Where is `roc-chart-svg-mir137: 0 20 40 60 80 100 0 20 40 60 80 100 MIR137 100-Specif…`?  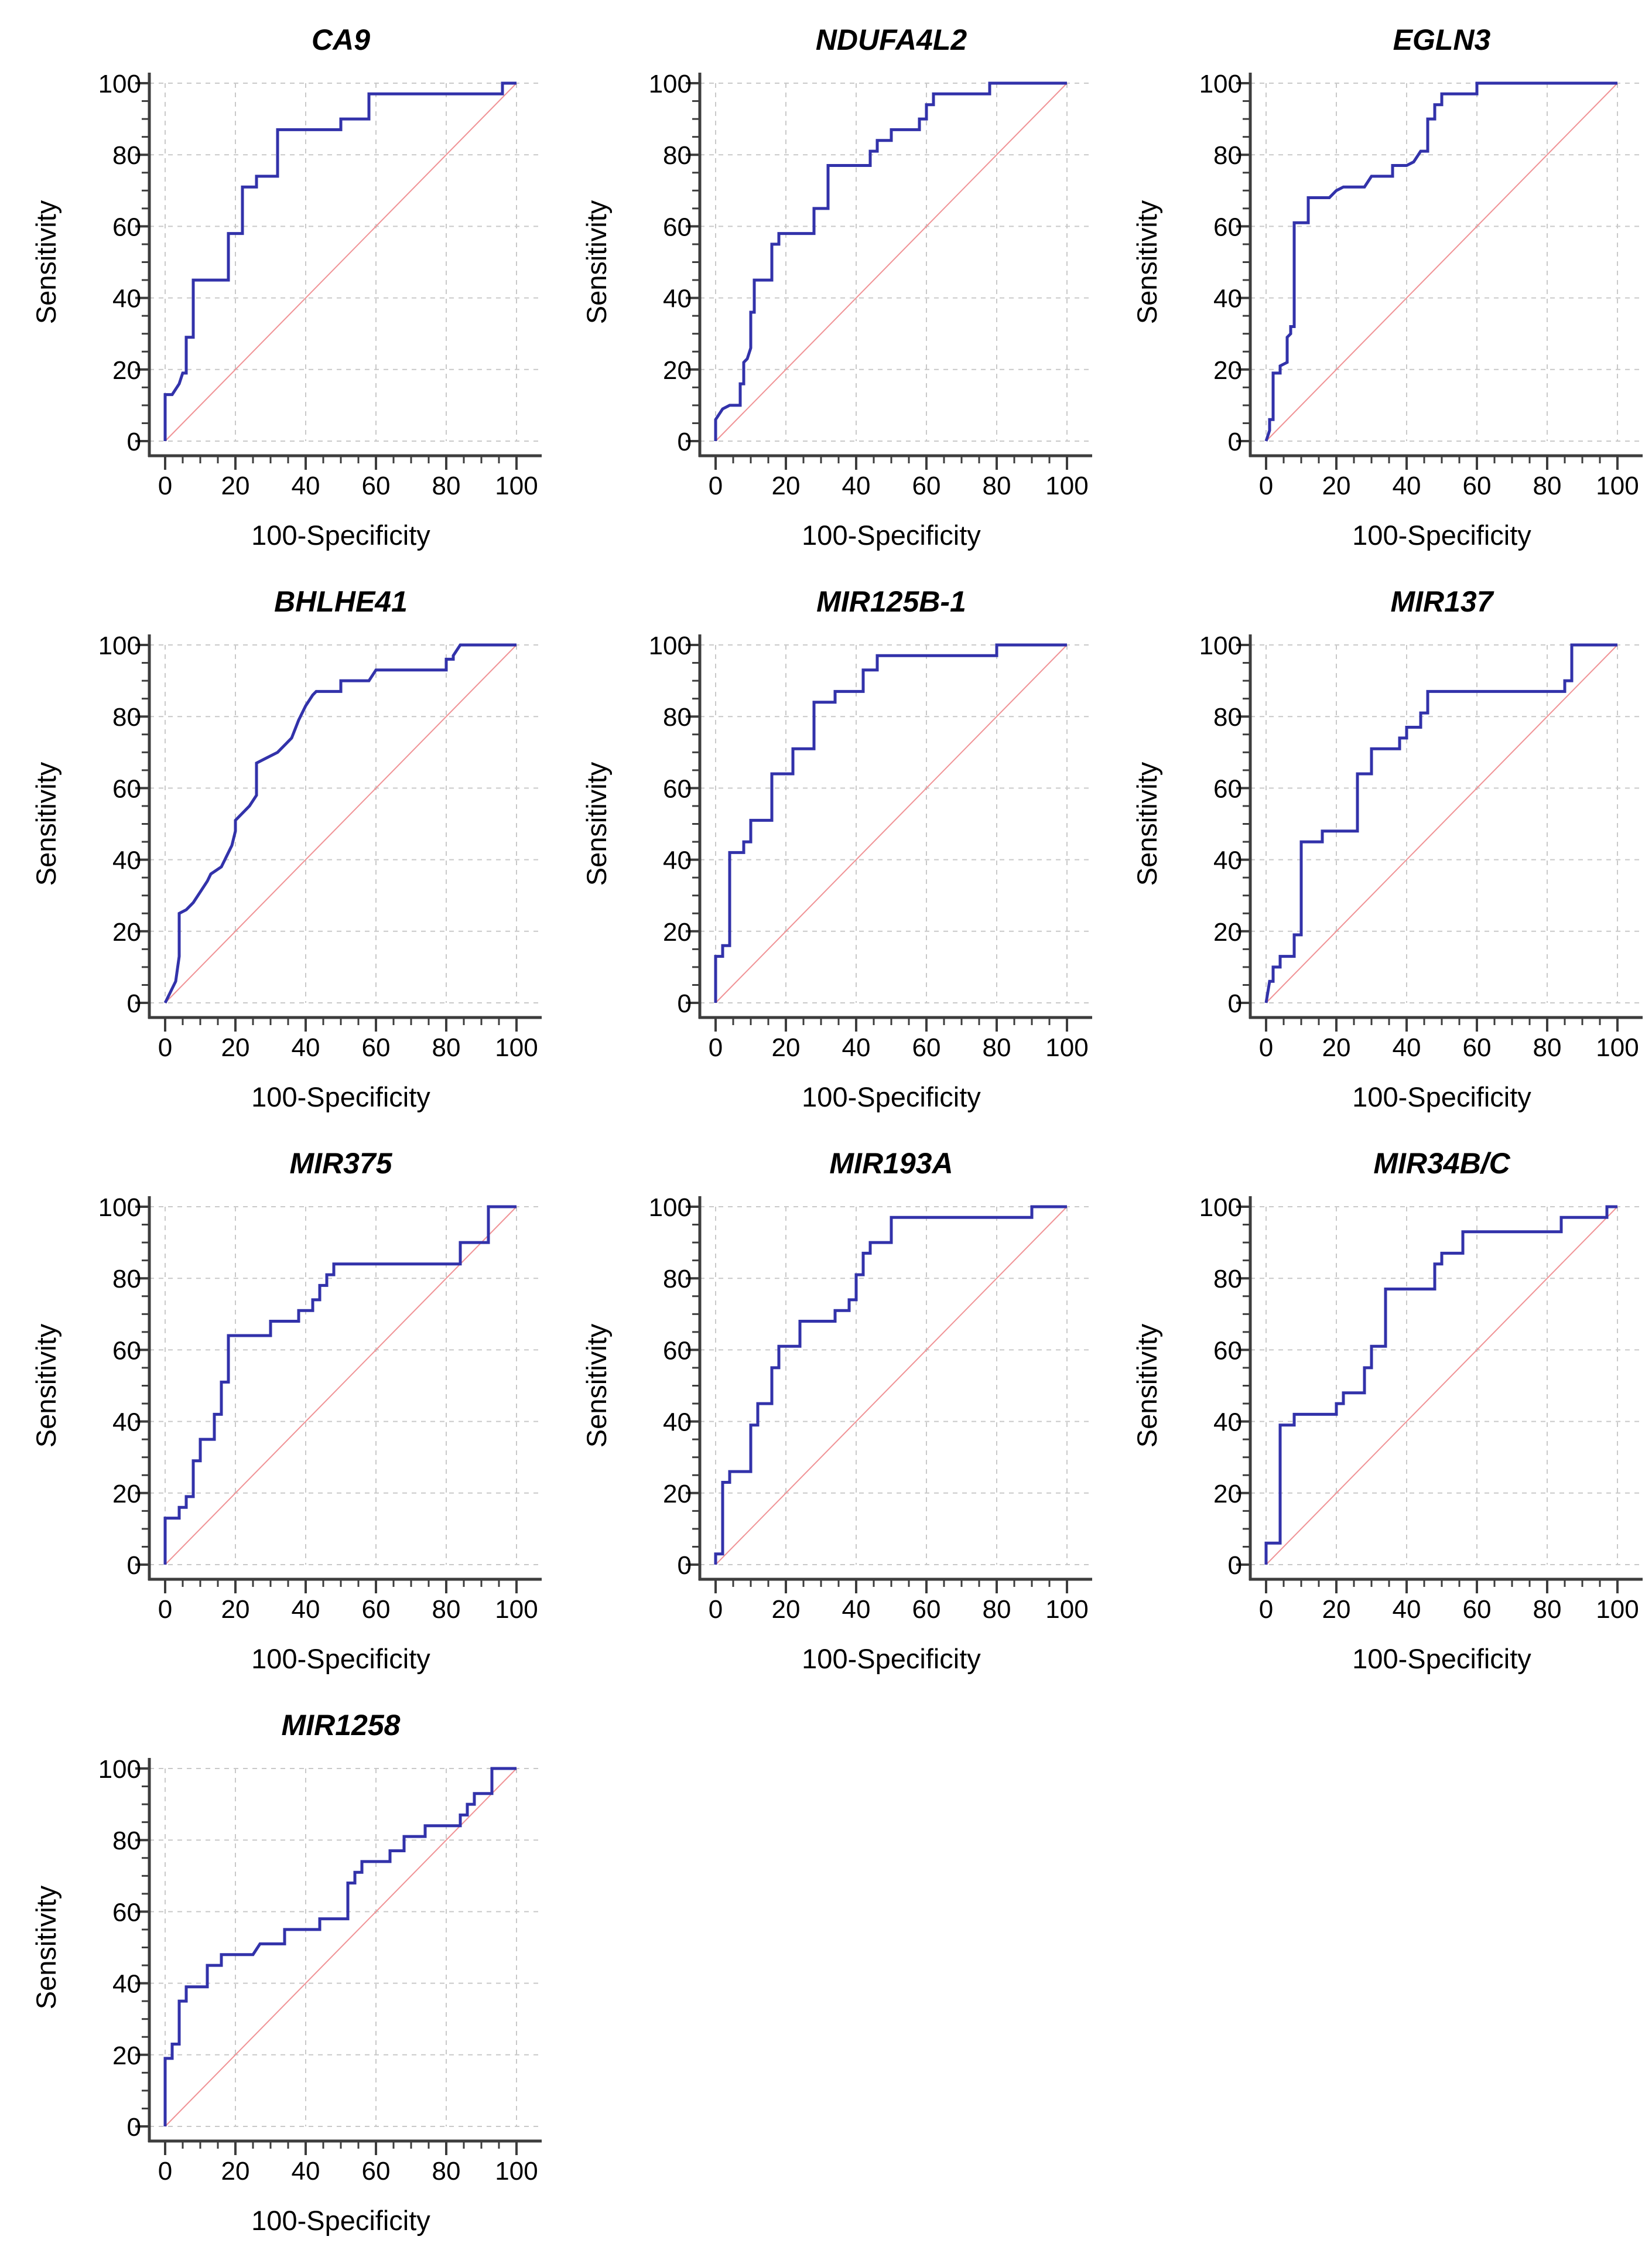
roc-chart-svg-mir137: 0 20 40 60 80 100 0 20 40 60 80 100 MIR137 100-Specif… is located at coordinates (1387, 848).